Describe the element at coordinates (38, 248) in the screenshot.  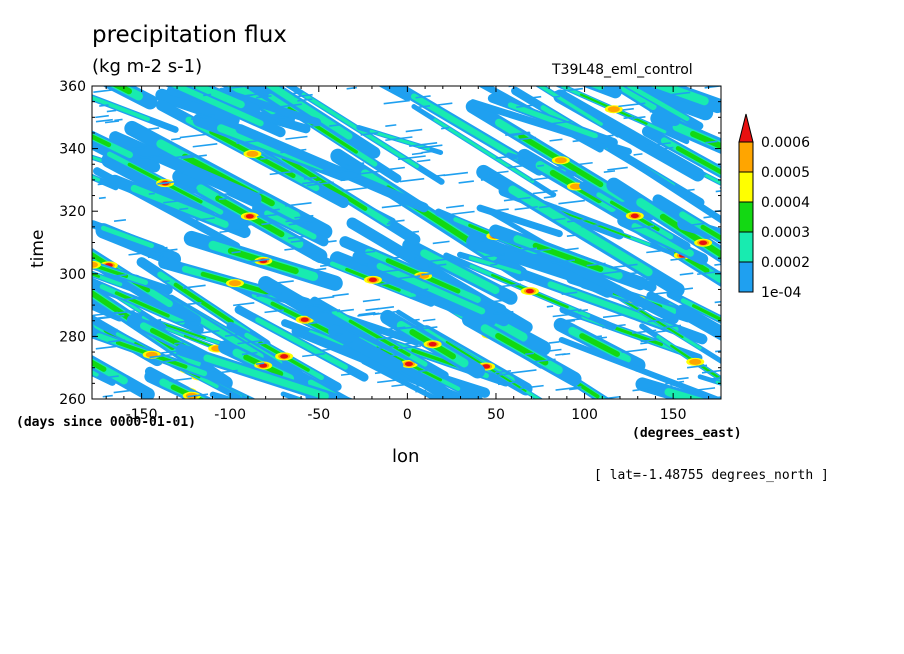
I see `y-axis-label: time` at that location.